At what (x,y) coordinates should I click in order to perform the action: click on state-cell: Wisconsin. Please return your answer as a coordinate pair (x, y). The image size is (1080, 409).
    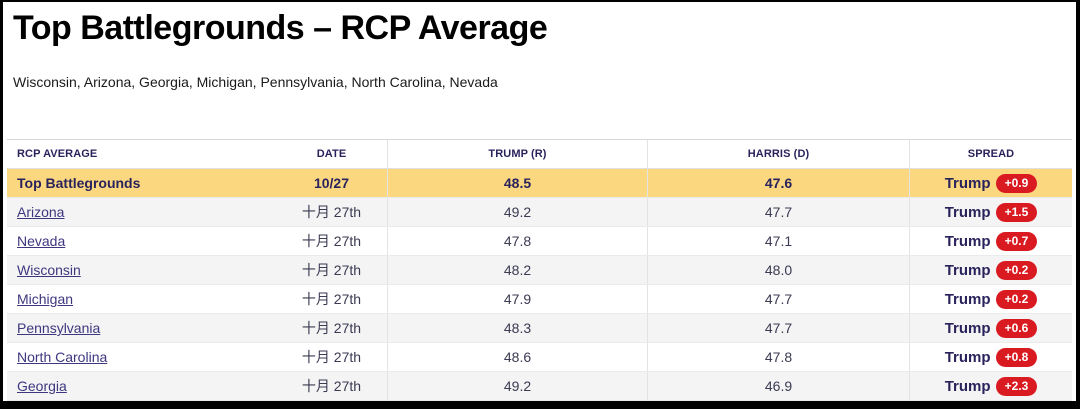
    Looking at the image, I should click on (141, 270).